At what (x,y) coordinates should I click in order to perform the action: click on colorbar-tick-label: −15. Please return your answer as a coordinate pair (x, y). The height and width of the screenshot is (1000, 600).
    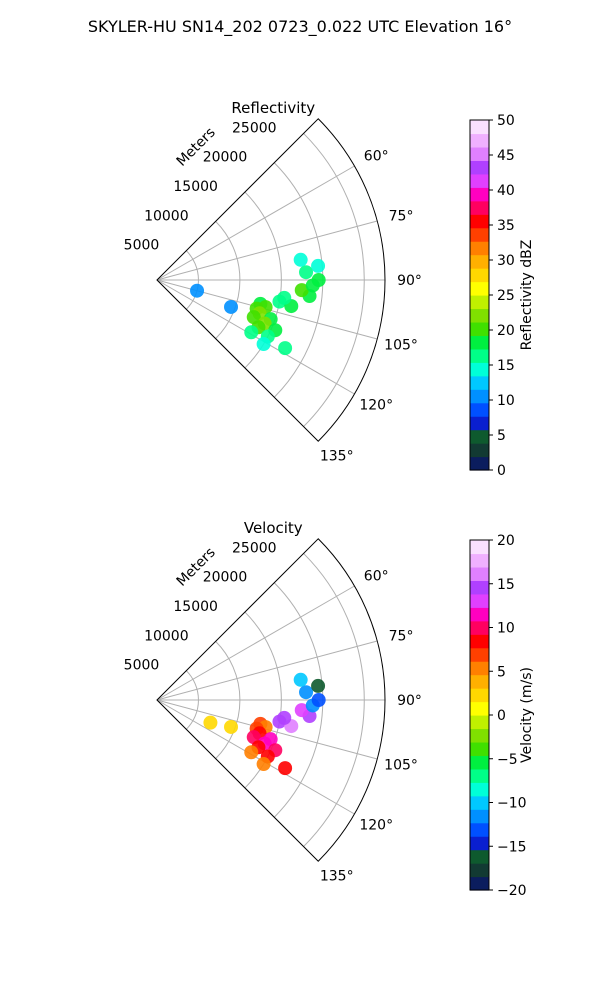
    Looking at the image, I should click on (512, 847).